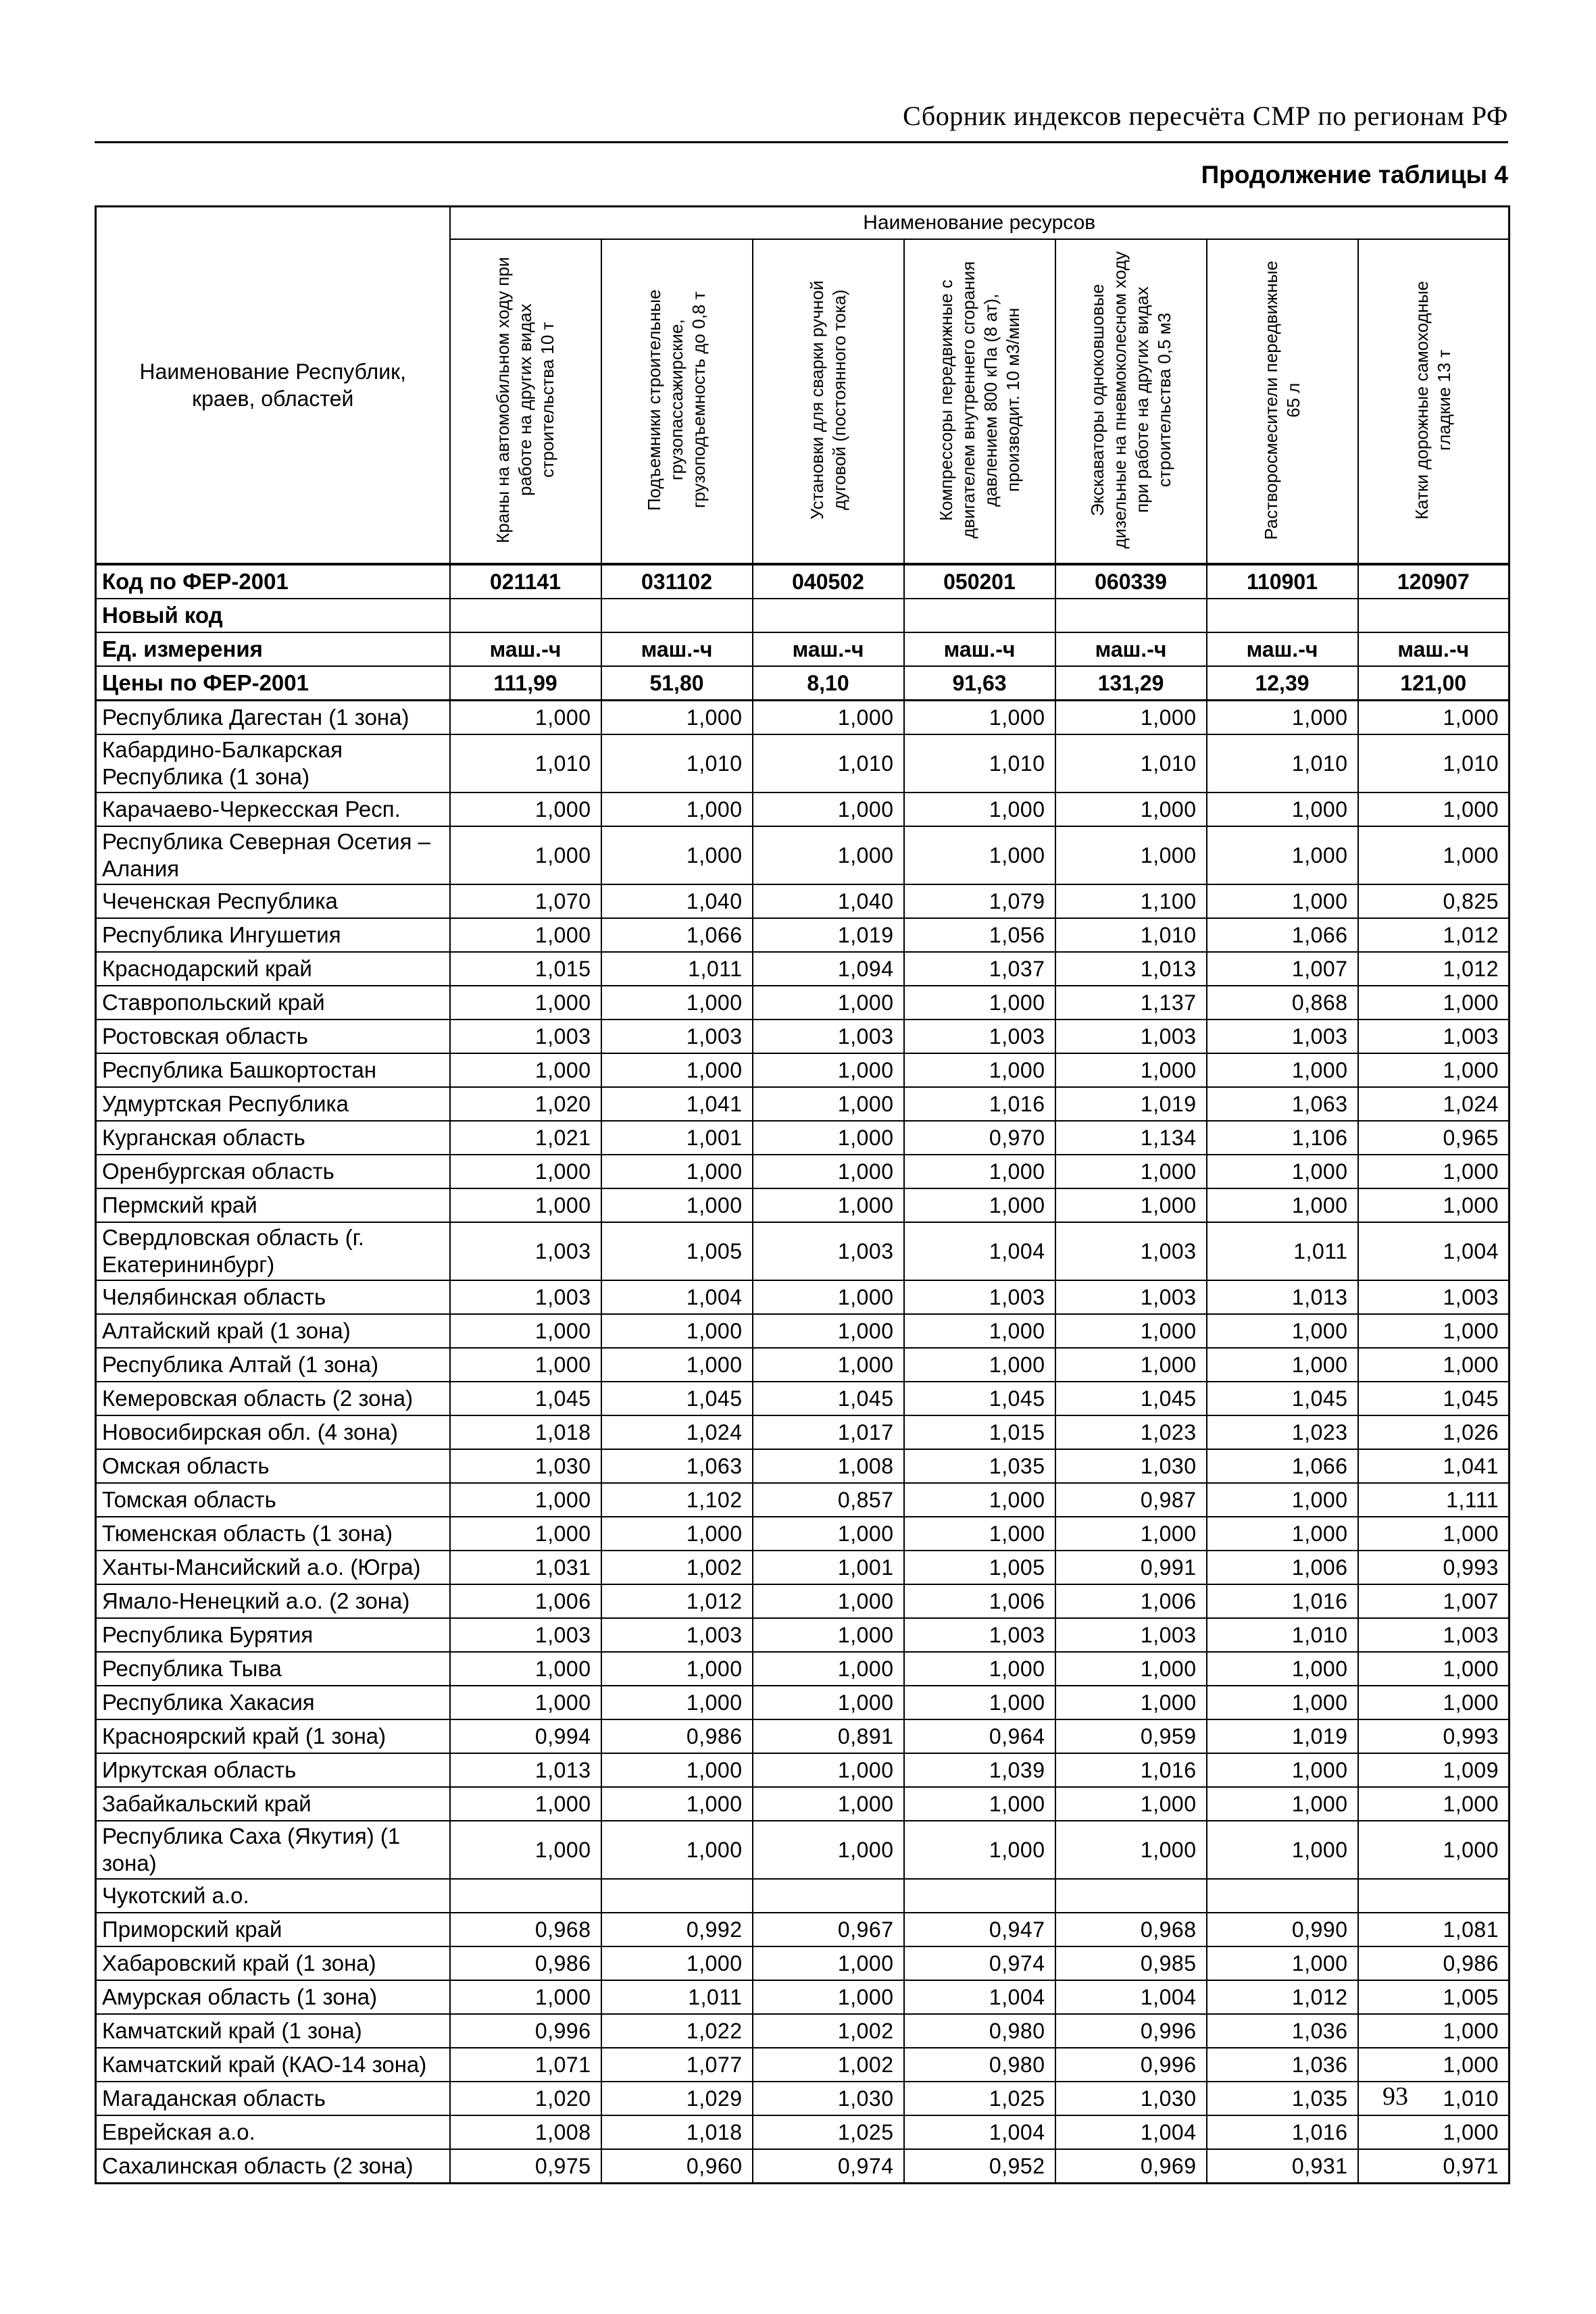  Describe the element at coordinates (677, 2064) in the screenshot. I see `value-cell: 1,077` at that location.